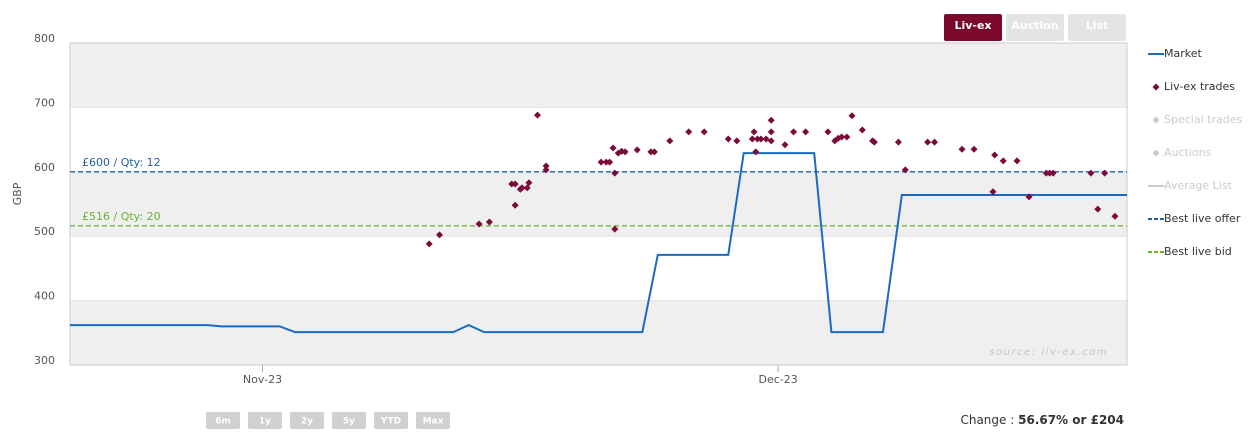  What do you see at coordinates (1183, 53) in the screenshot?
I see `legend-label: Market` at bounding box center [1183, 53].